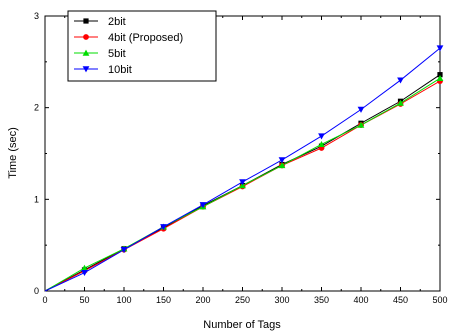 This screenshot has height=334, width=450. Describe the element at coordinates (400, 300) in the screenshot. I see `x-tick-label: 450` at that location.